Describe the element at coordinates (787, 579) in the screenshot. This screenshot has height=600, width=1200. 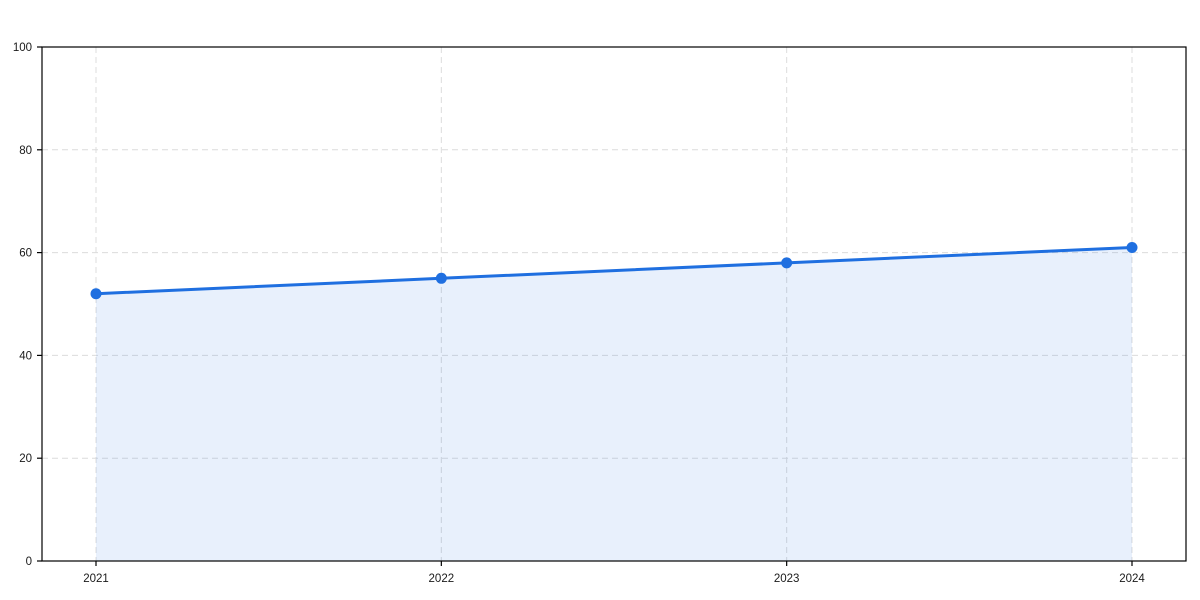
I see `x-tick-label-2023: 2023` at that location.